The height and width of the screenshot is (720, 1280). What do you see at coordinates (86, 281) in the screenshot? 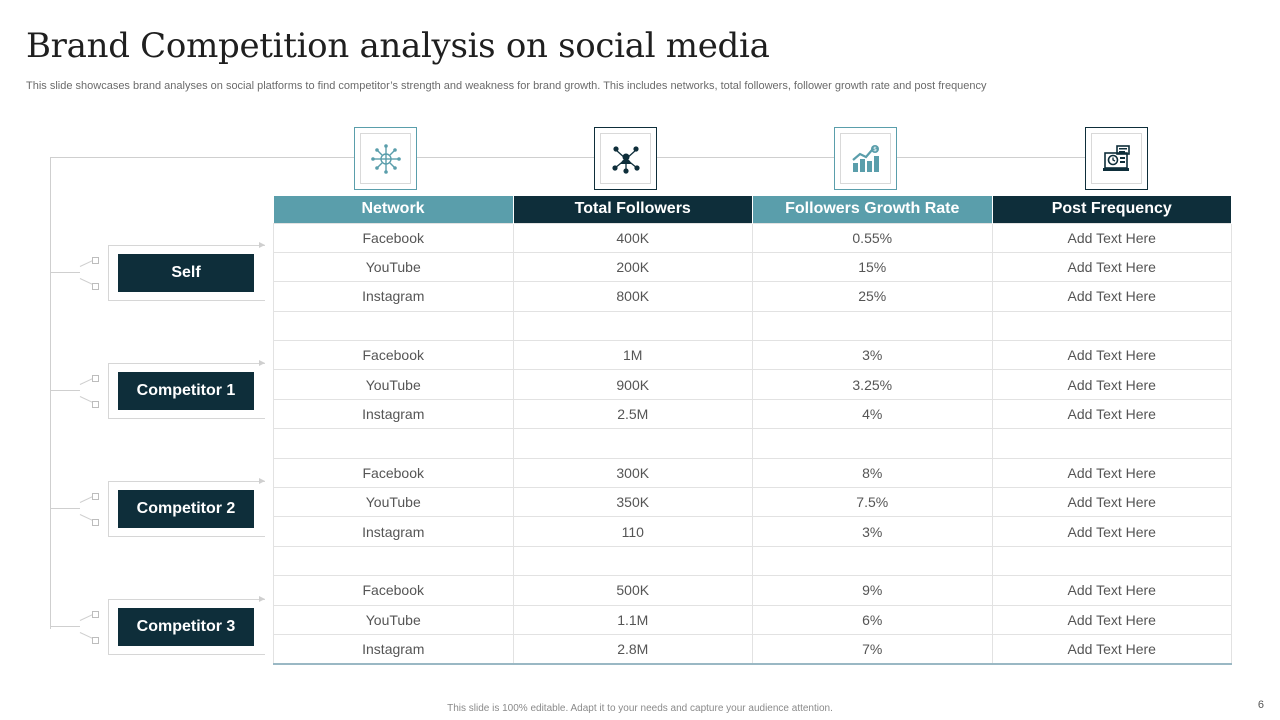
I see `branch-diag-self-b` at bounding box center [86, 281].